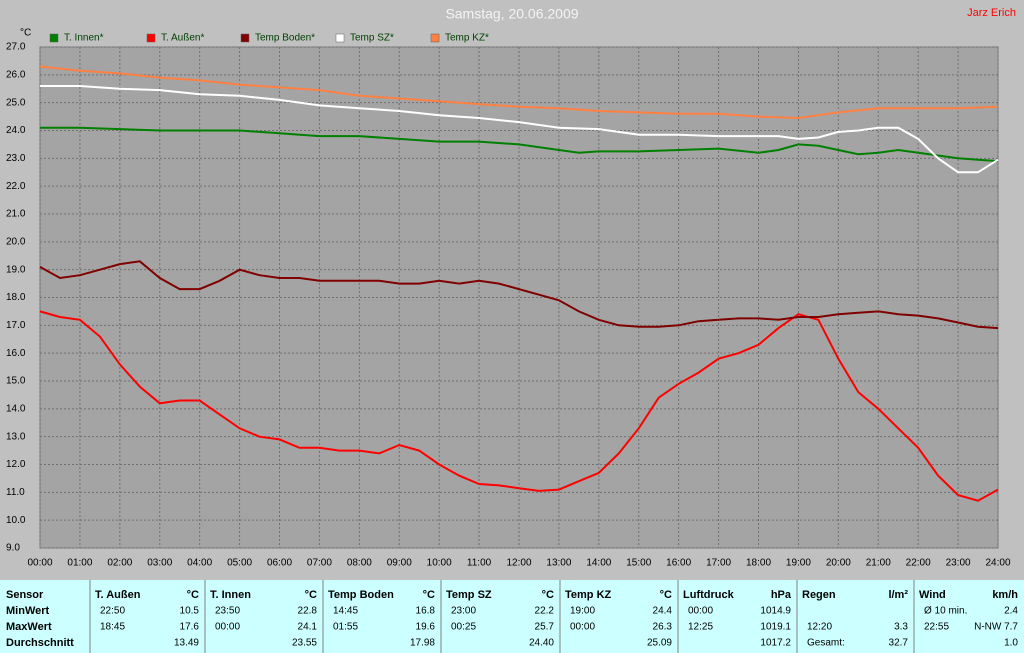 The width and height of the screenshot is (1024, 653). I want to click on cell-value: 25.7, so click(545, 627).